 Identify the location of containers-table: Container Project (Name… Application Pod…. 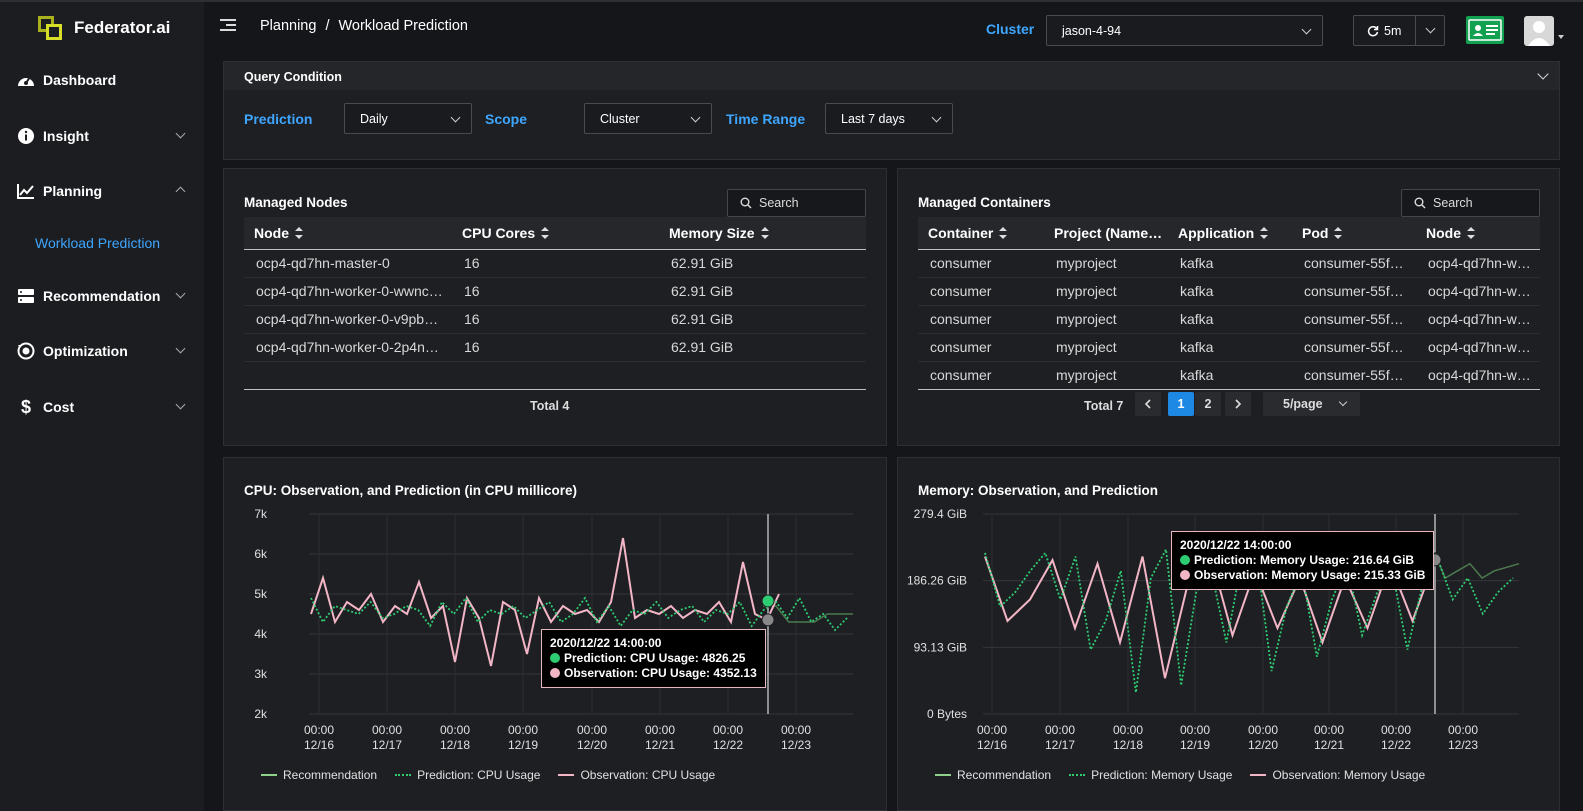
(1229, 303).